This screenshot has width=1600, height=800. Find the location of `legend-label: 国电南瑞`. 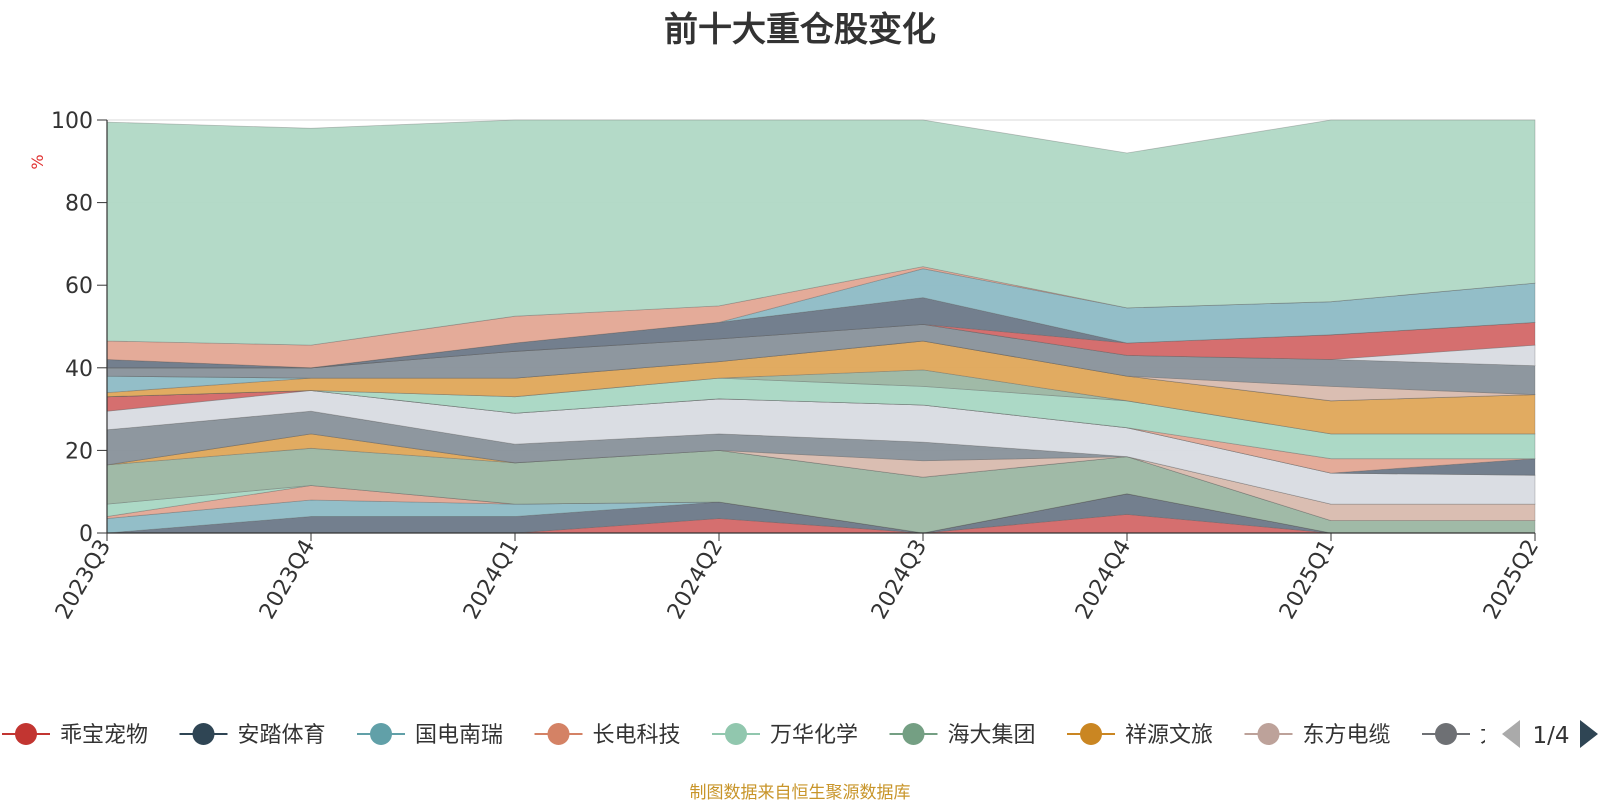

legend-label: 国电南瑞 is located at coordinates (459, 735).